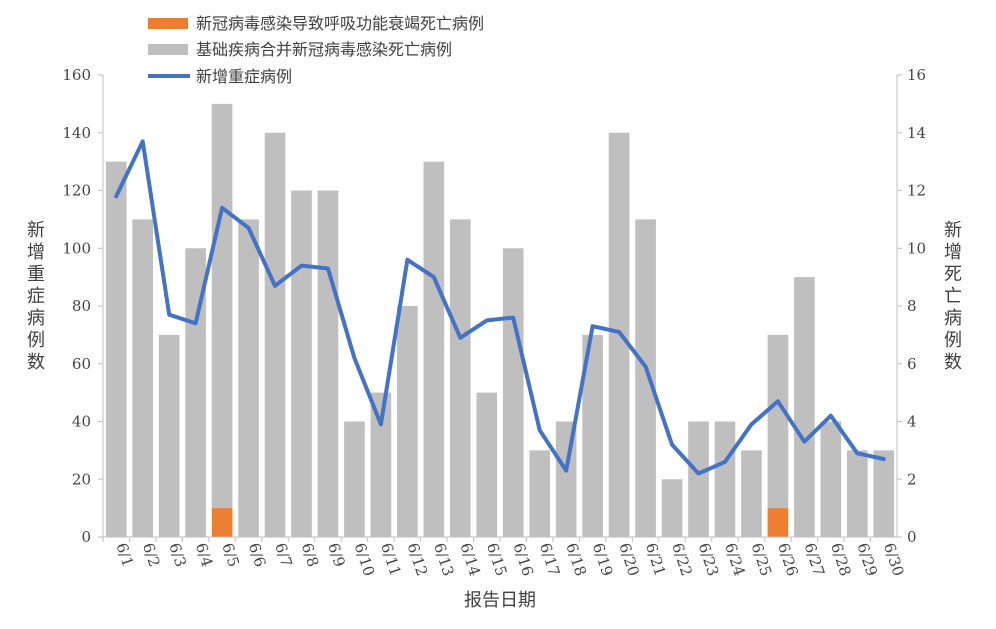  What do you see at coordinates (248, 378) in the screenshot?
I see `bar-underlying-death-6/6` at bounding box center [248, 378].